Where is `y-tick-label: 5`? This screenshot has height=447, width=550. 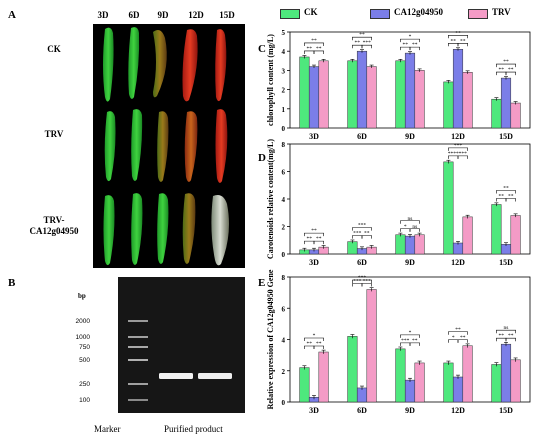 y-tick-label: 5 is located at coordinates (284, 33).